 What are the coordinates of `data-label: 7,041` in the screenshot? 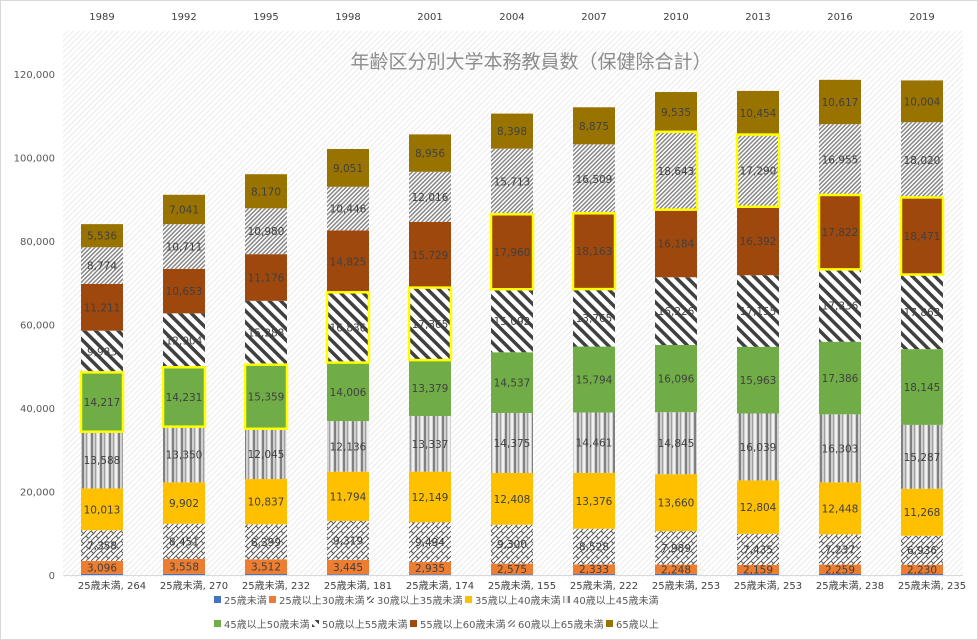 It's located at (184, 210).